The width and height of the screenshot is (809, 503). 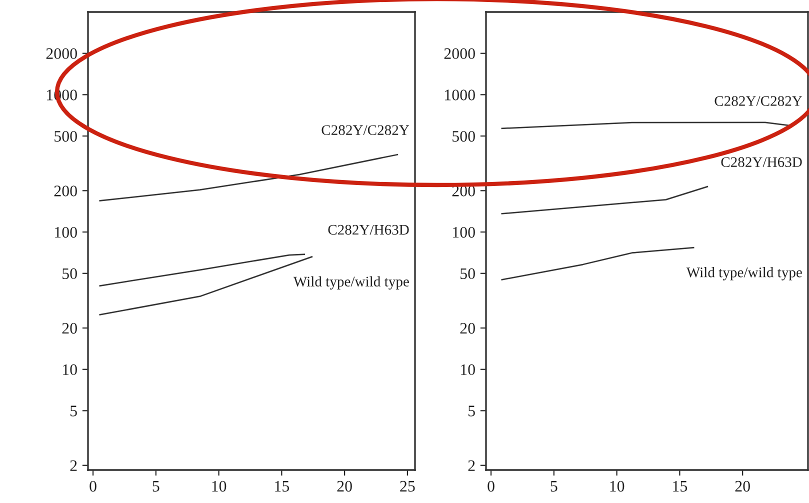 I want to click on x-tick-label: 25, so click(x=407, y=486).